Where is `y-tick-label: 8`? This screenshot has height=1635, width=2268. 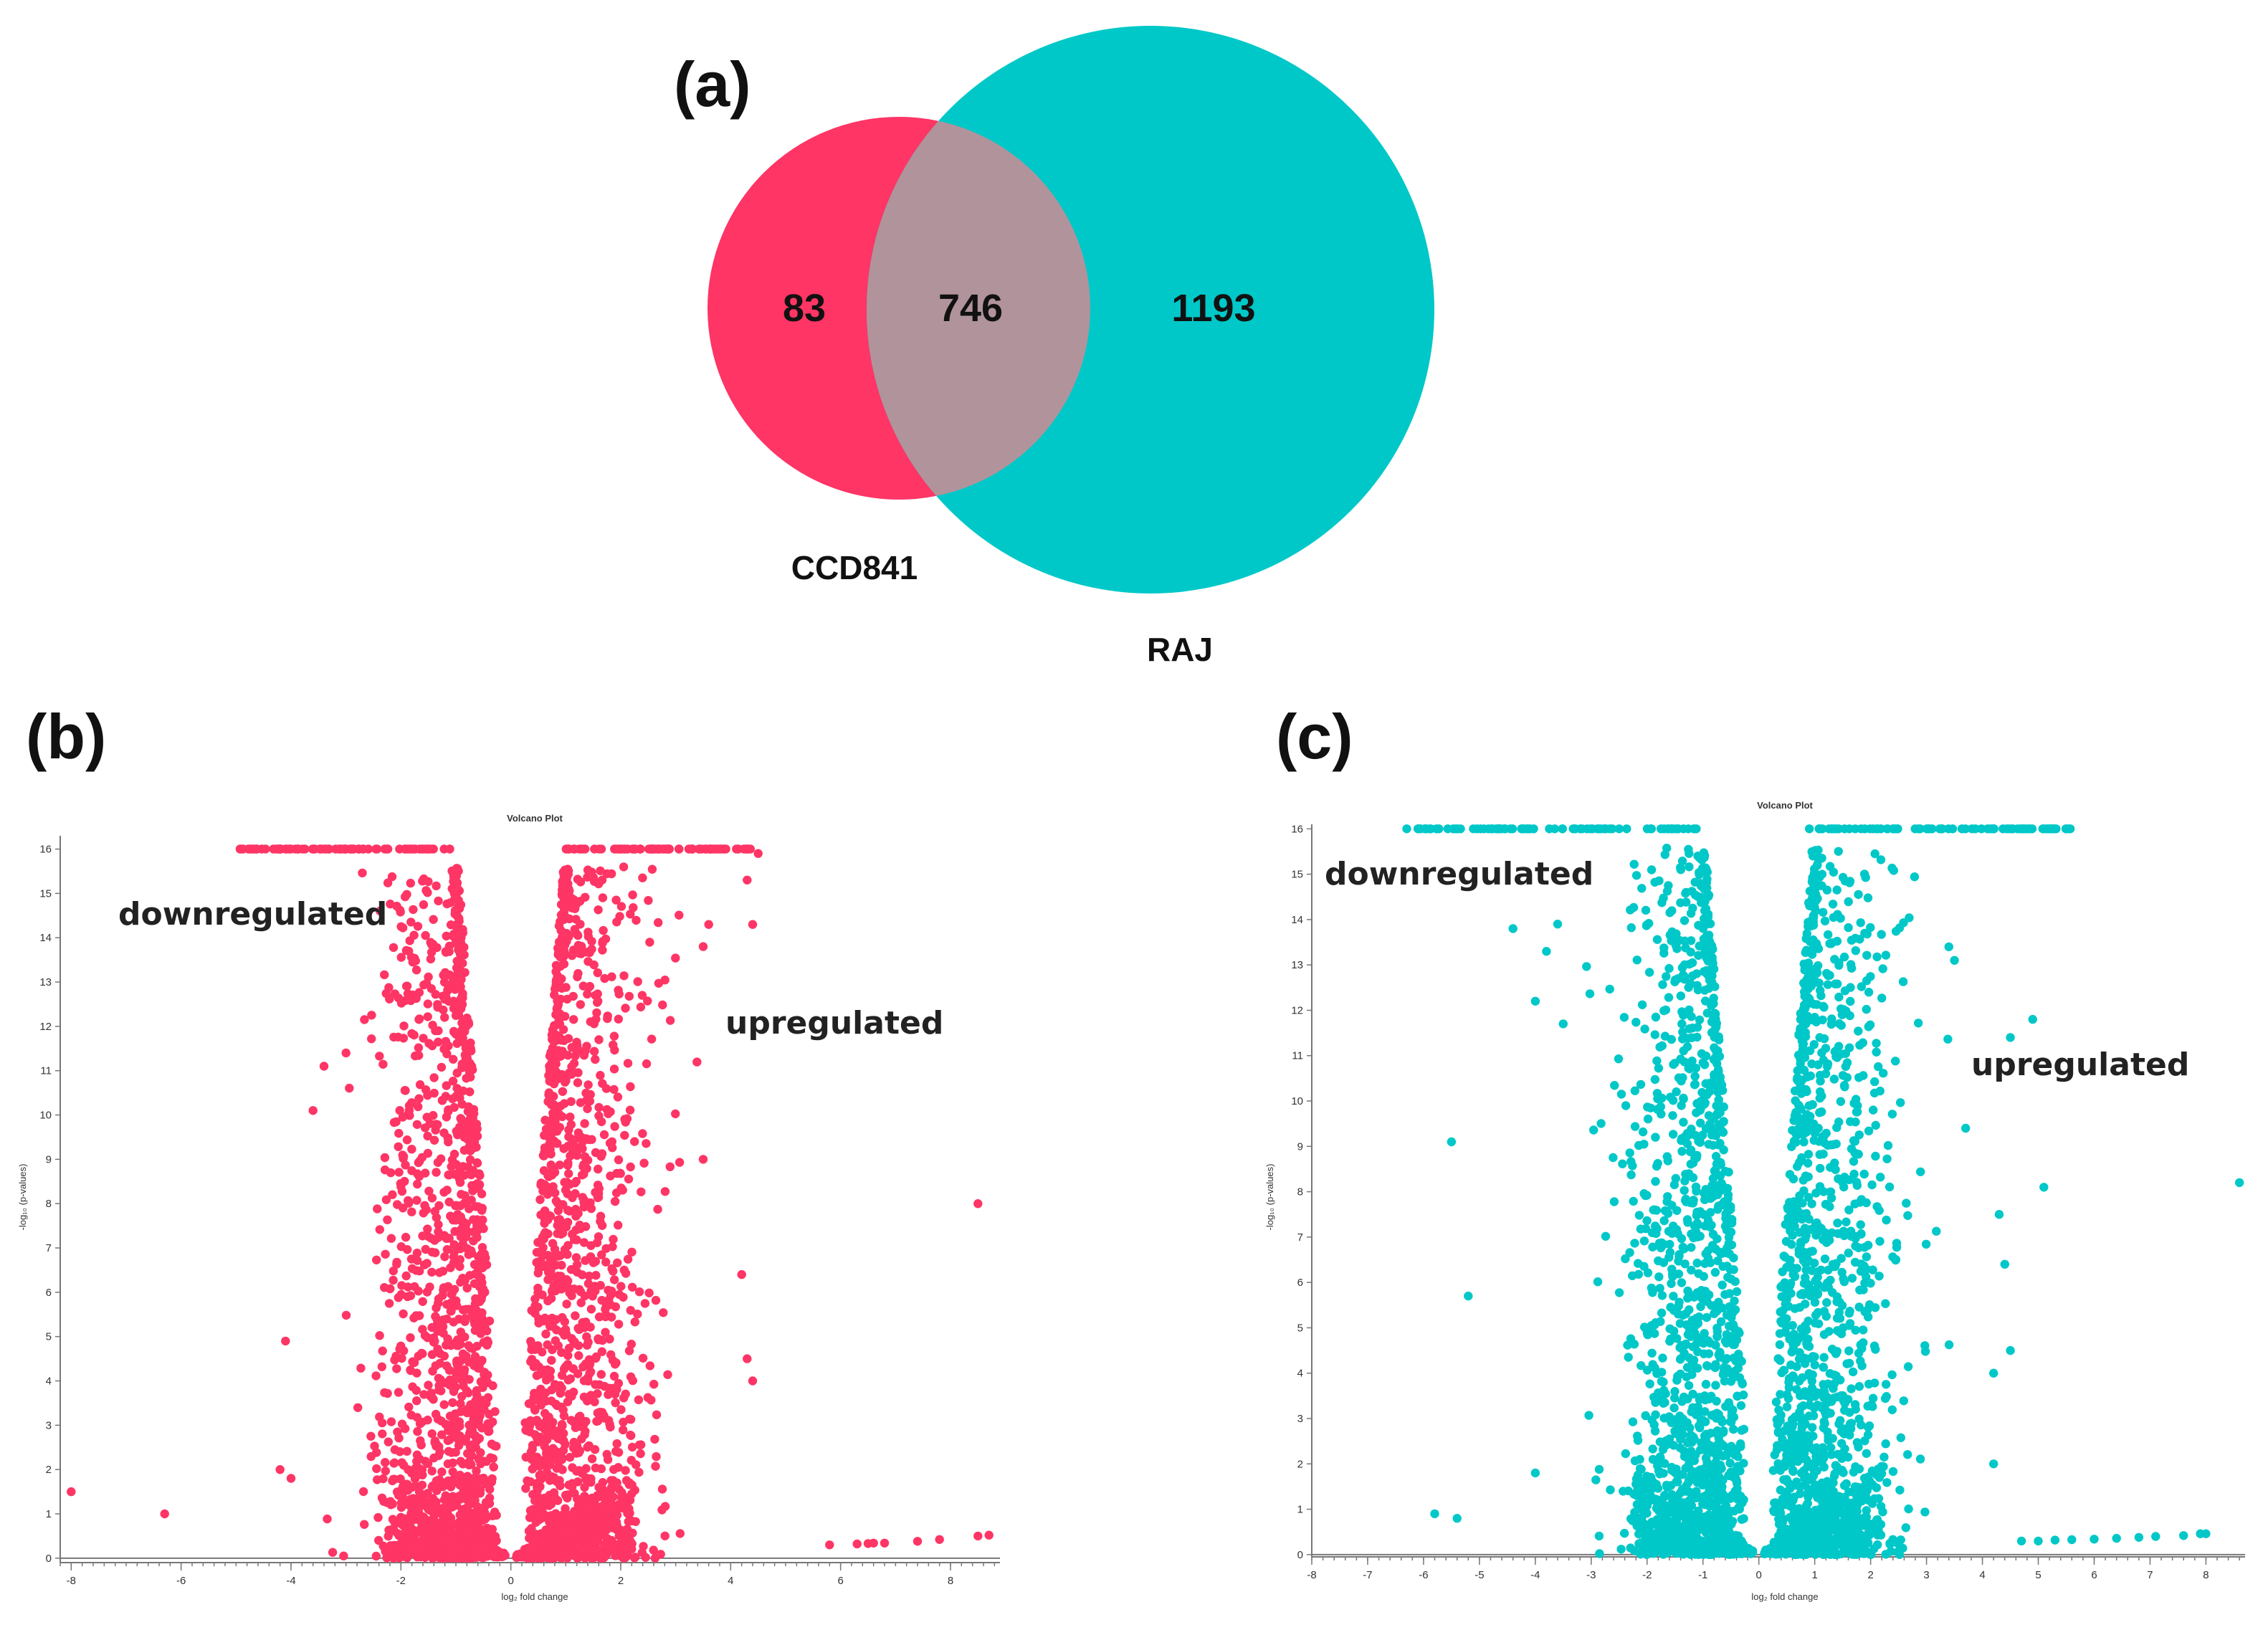 y-tick-label: 8 is located at coordinates (49, 1204).